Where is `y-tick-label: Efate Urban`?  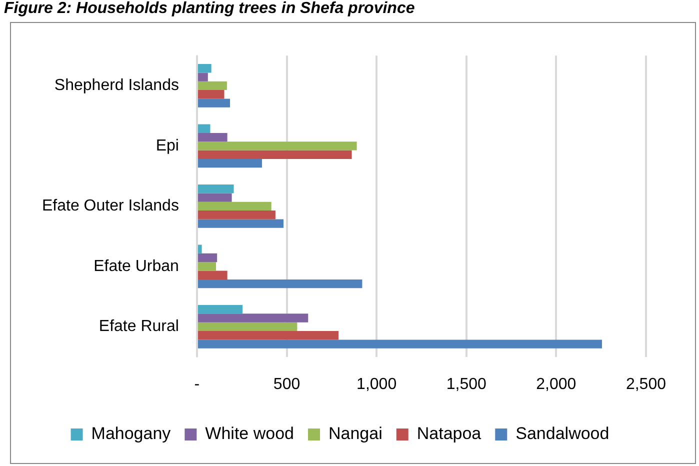
y-tick-label: Efate Urban is located at coordinates (136, 266).